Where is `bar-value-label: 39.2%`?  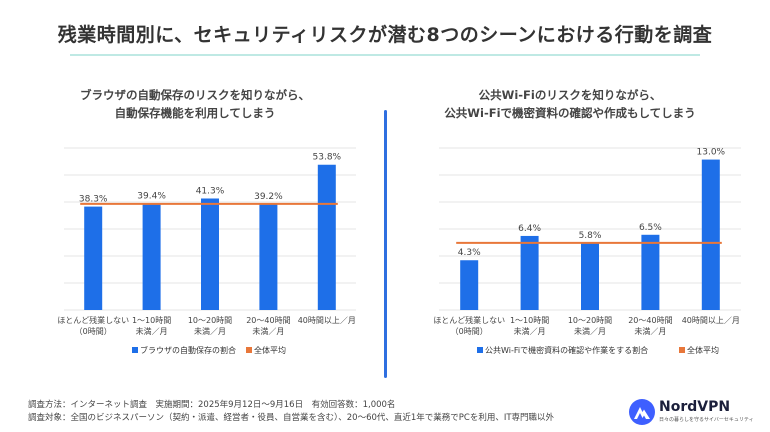 bar-value-label: 39.2% is located at coordinates (268, 197).